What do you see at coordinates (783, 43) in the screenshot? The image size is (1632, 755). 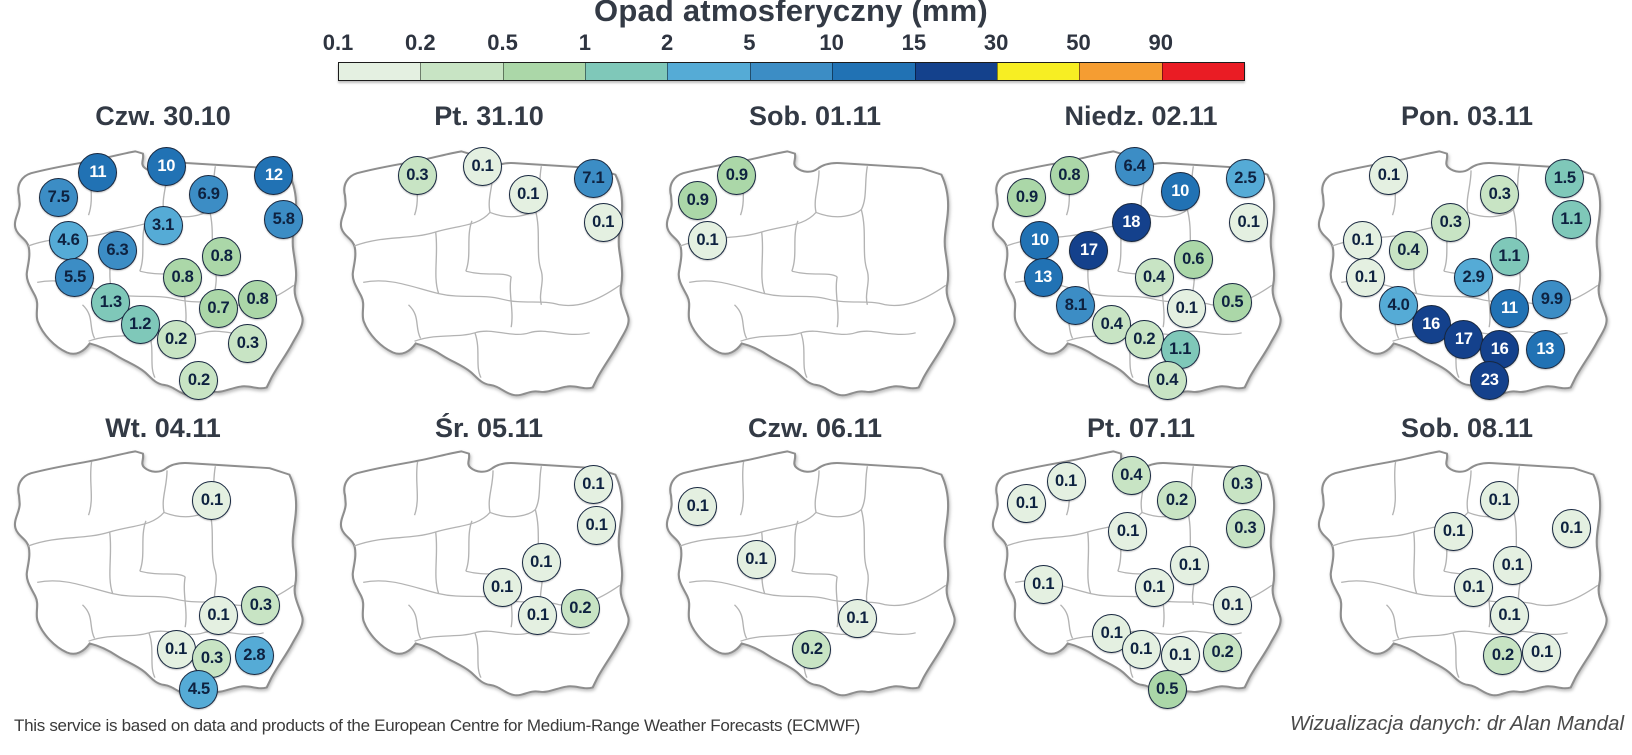 I see `colorbar-labels: 0.1 0.2 0.5 1 2 5 10 15 30 50 90` at bounding box center [783, 43].